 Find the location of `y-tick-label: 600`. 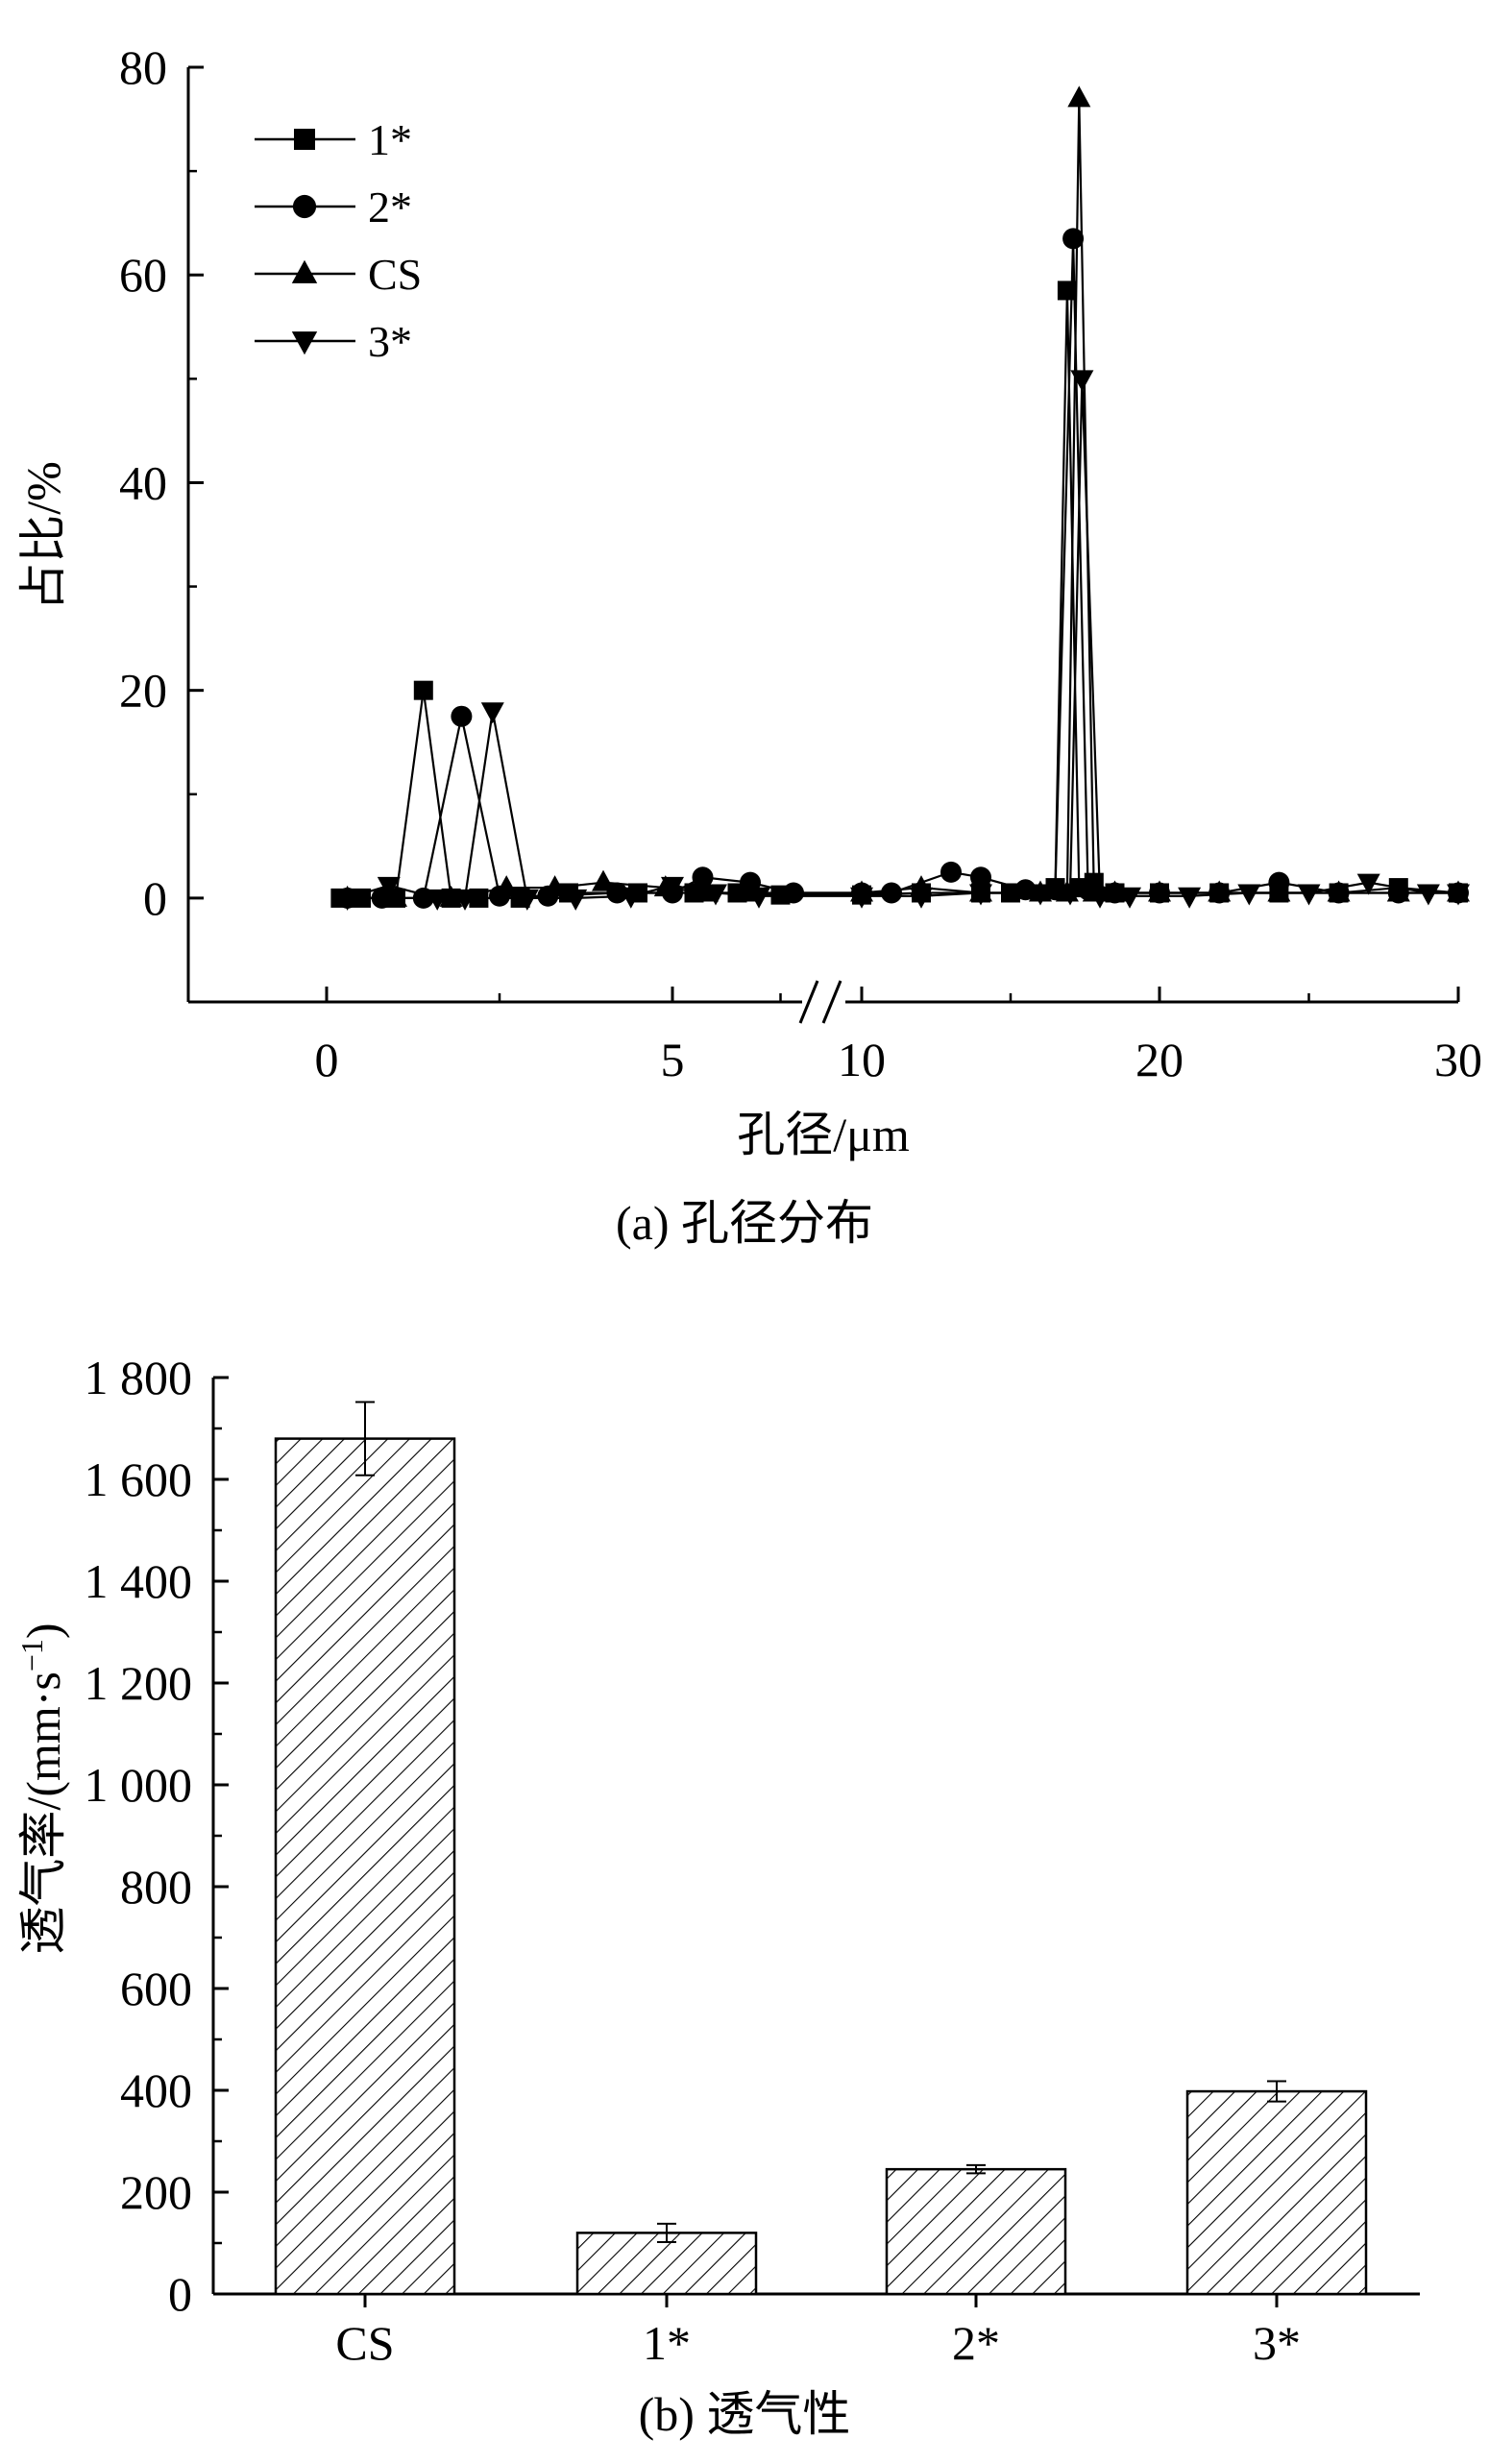

y-tick-label: 600 is located at coordinates (156, 1989).